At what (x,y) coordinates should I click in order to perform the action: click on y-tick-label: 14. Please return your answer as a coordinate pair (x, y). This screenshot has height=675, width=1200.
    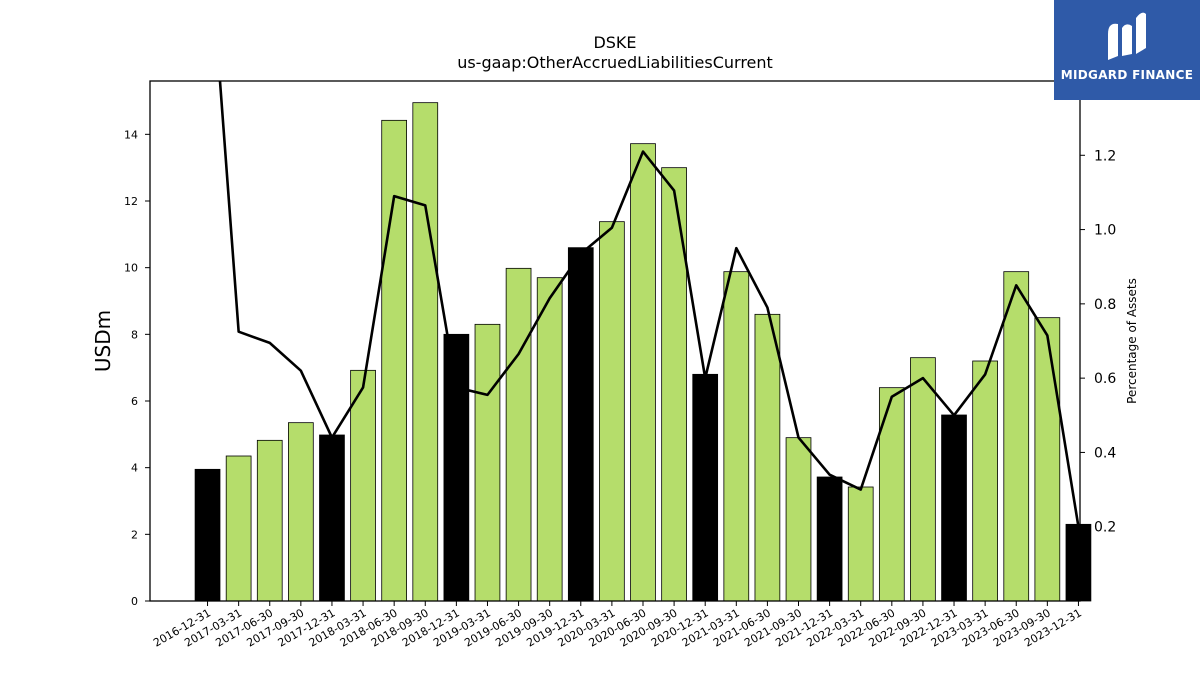
    Looking at the image, I should click on (131, 134).